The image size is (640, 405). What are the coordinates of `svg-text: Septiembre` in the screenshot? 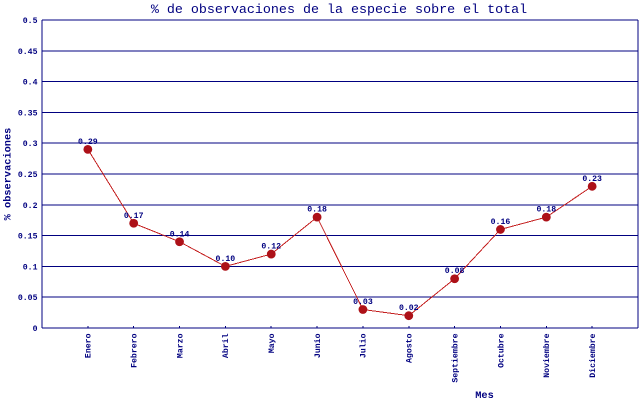 It's located at (455, 357).